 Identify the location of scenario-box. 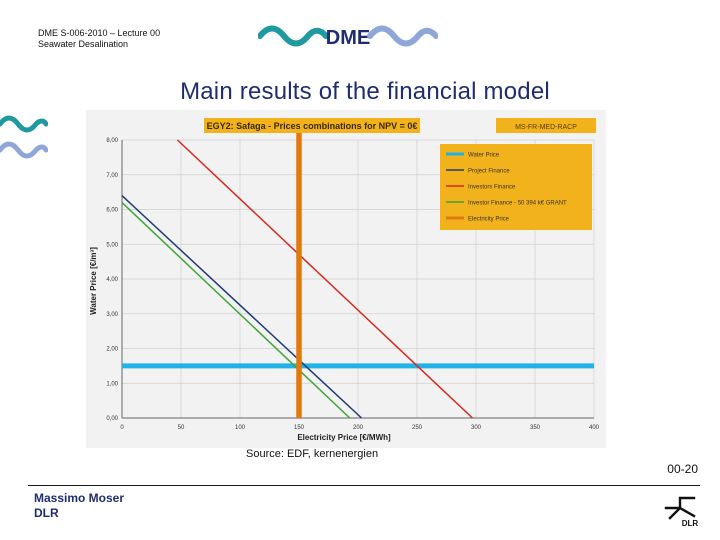
(546, 125).